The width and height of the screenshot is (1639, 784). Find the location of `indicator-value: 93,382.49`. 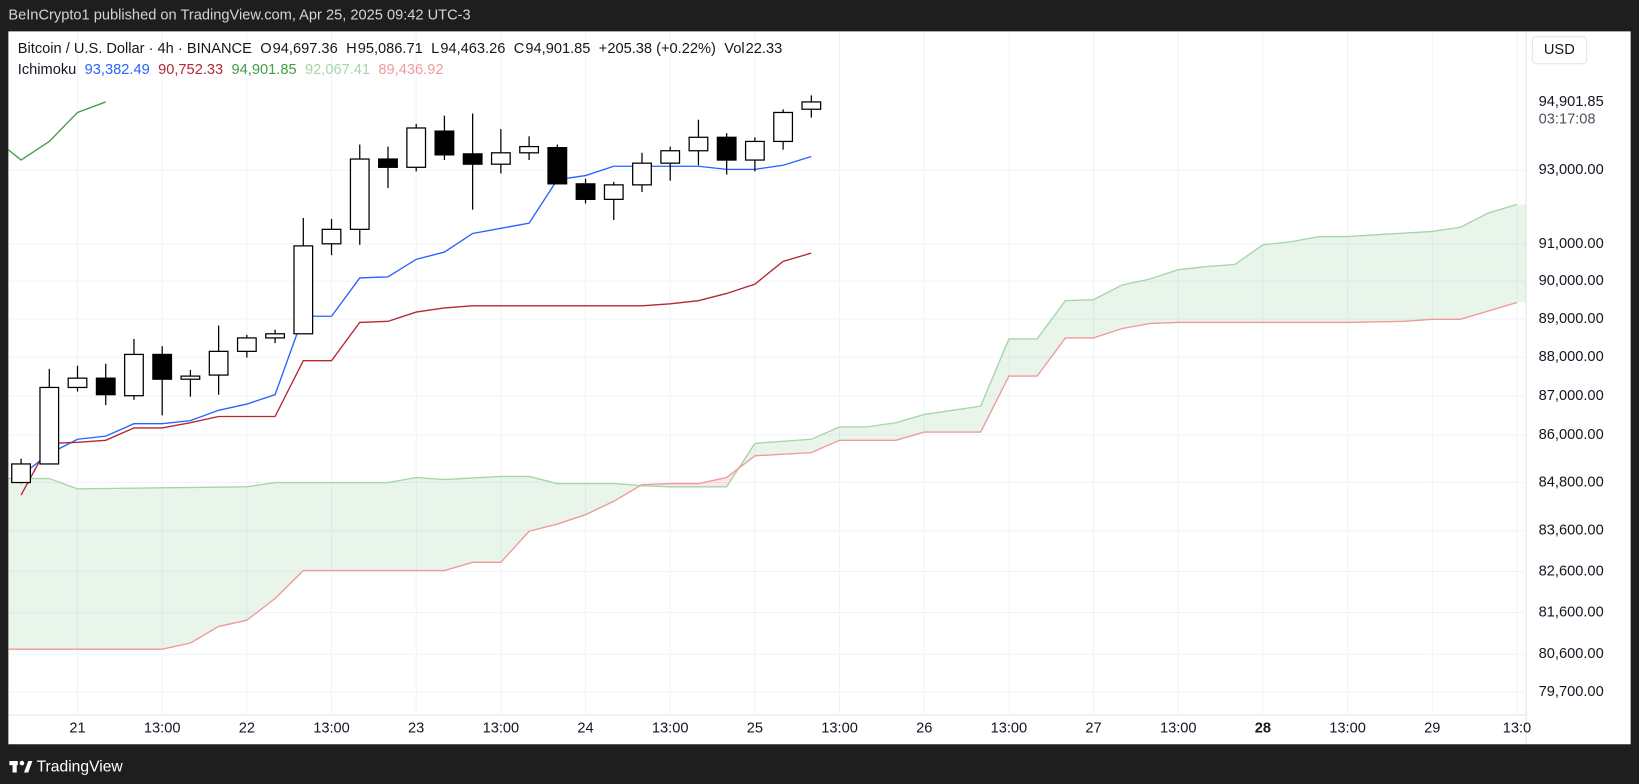

indicator-value: 93,382.49 is located at coordinates (117, 70).